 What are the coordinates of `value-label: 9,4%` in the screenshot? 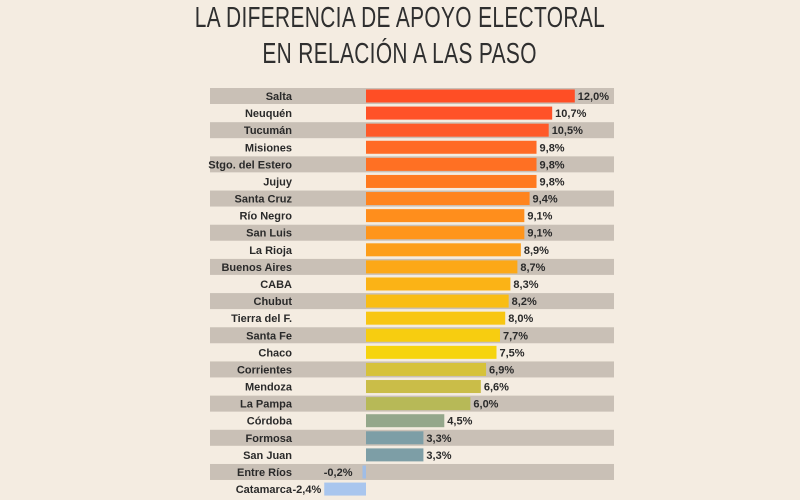 It's located at (545, 200).